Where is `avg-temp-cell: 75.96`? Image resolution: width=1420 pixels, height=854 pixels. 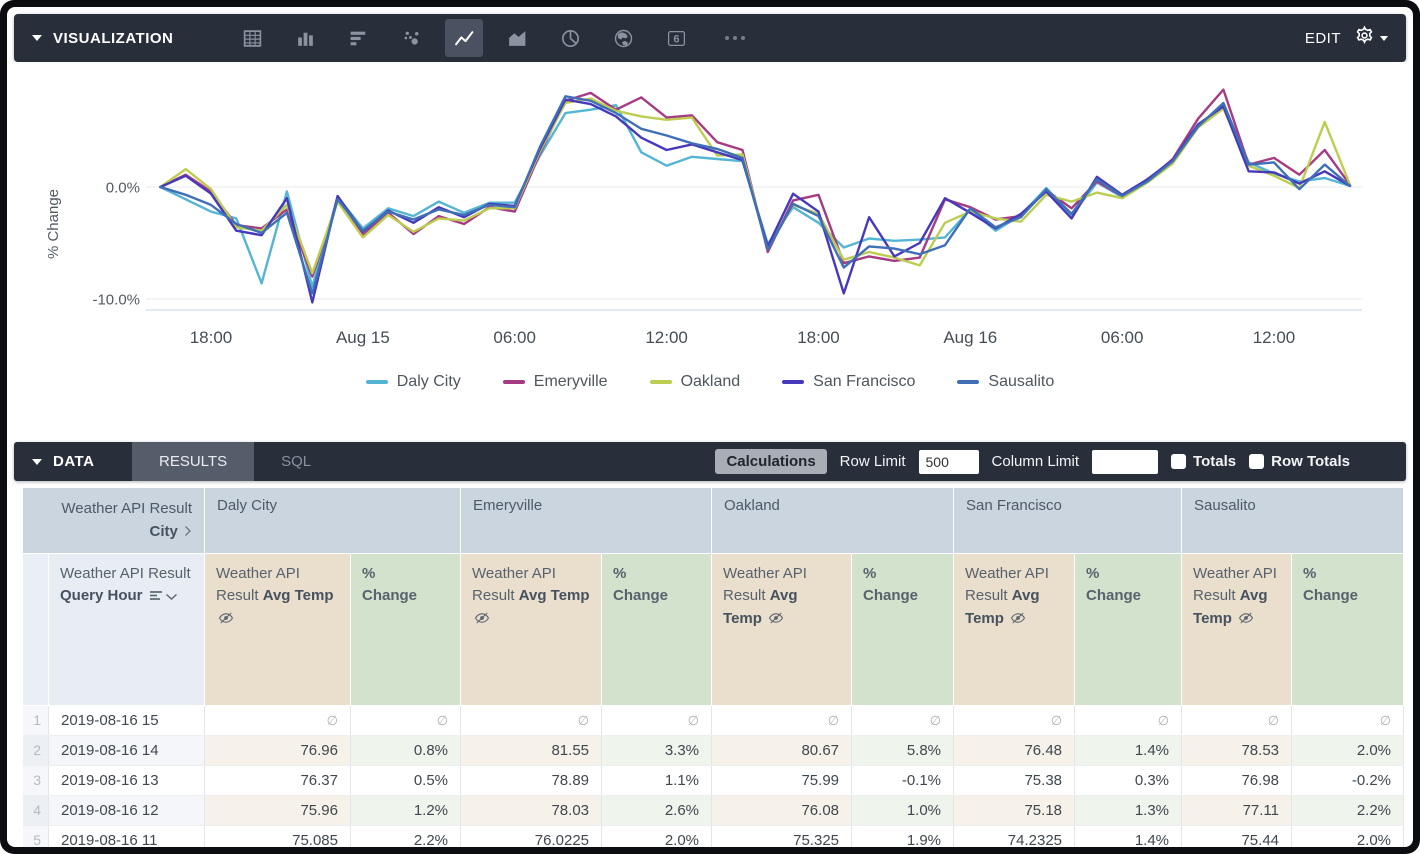
avg-temp-cell: 75.96 is located at coordinates (277, 810).